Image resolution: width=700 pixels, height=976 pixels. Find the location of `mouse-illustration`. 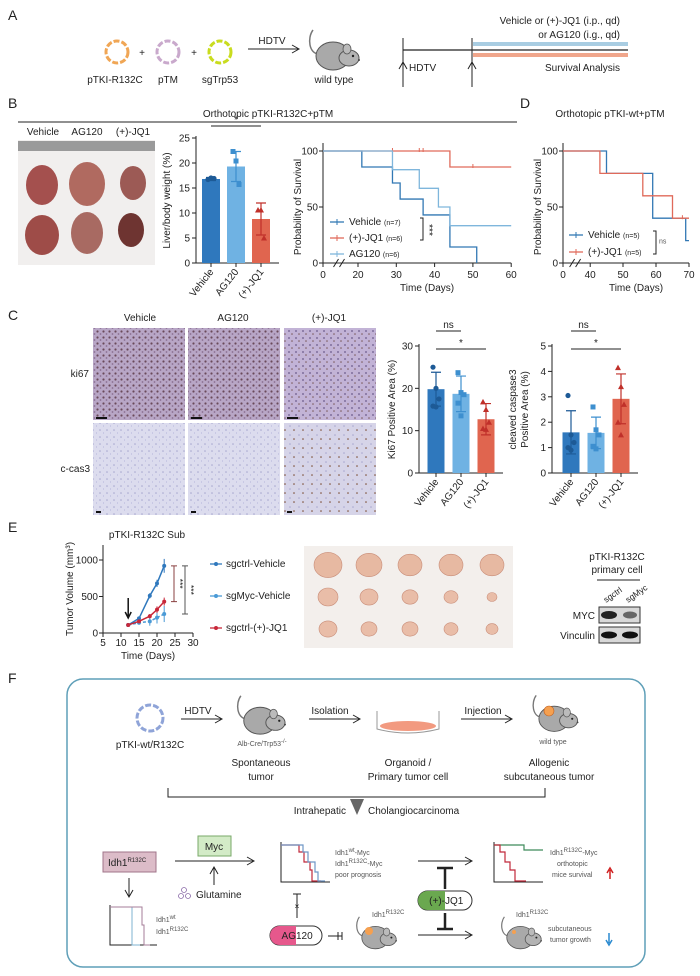

mouse-illustration is located at coordinates (377, 933).